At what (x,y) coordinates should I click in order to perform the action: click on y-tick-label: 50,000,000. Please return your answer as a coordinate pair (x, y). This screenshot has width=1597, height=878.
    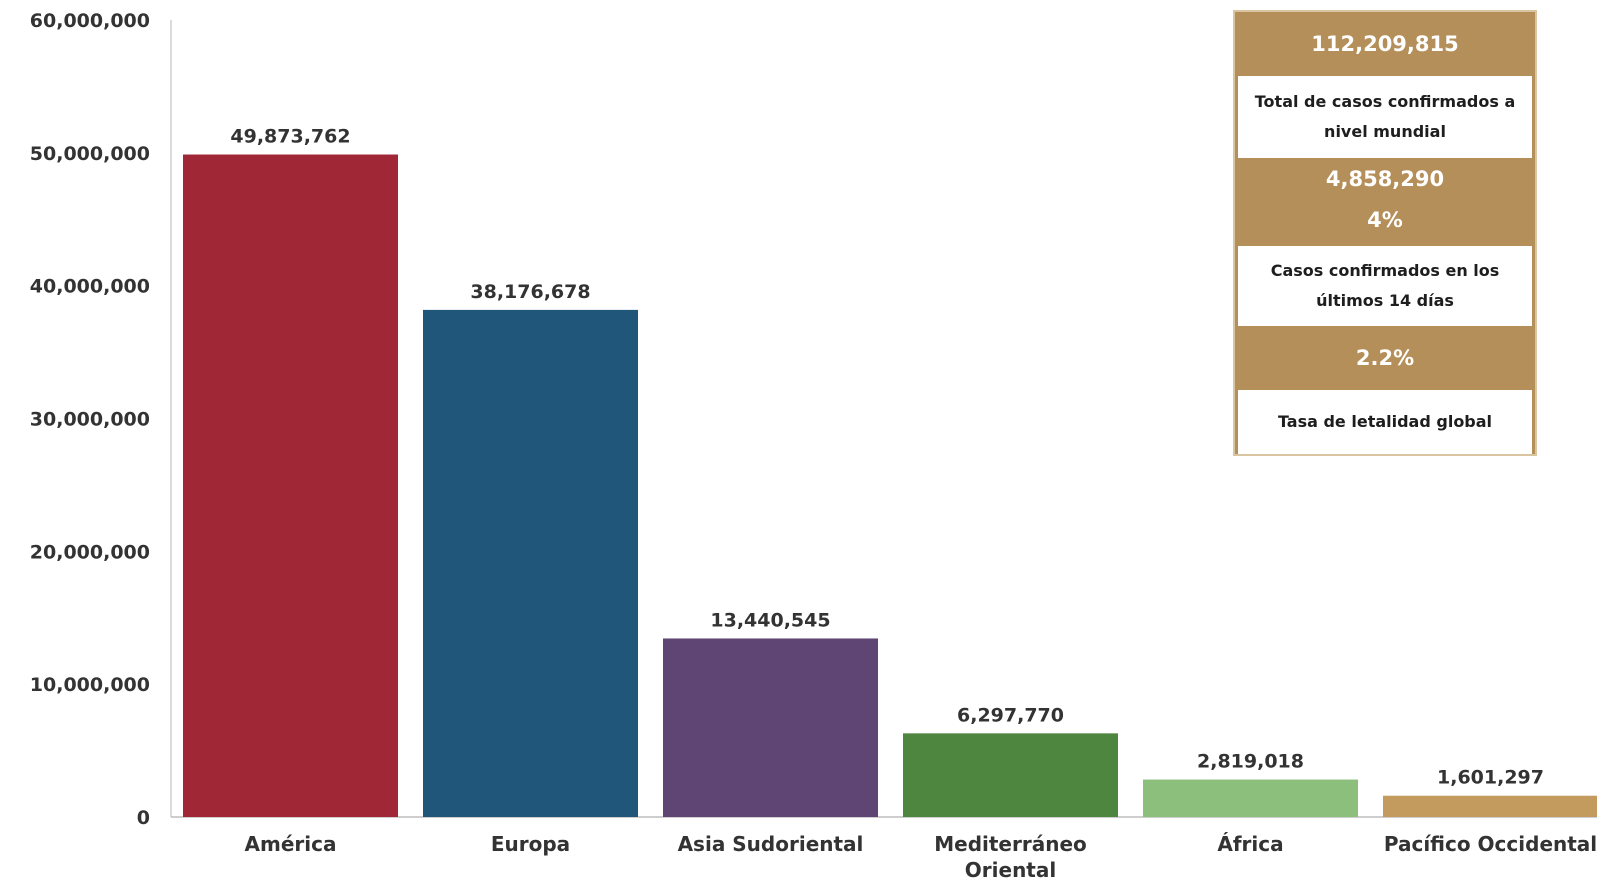
    Looking at the image, I should click on (90, 154).